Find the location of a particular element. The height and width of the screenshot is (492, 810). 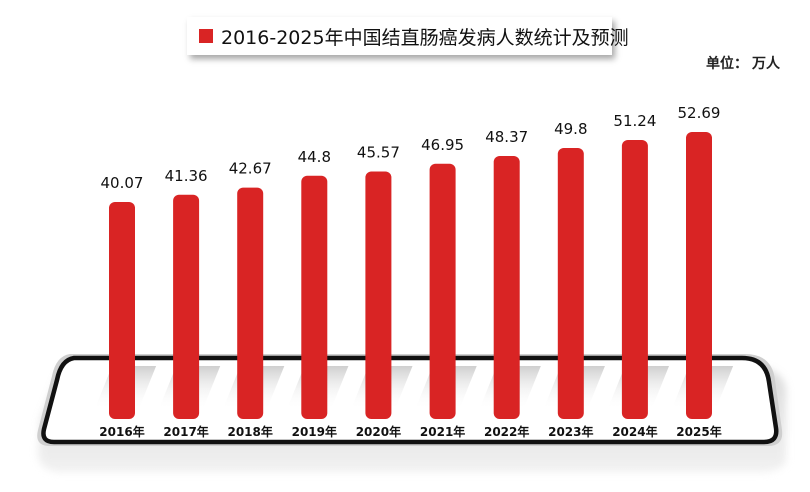

value-label: 51.24 is located at coordinates (634, 121).